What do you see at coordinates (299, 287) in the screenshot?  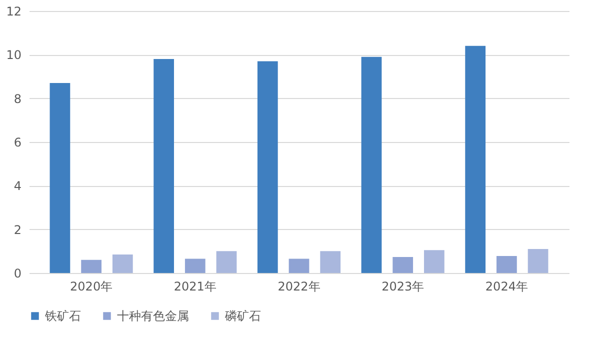 I see `x-tick-label: 2022年` at bounding box center [299, 287].